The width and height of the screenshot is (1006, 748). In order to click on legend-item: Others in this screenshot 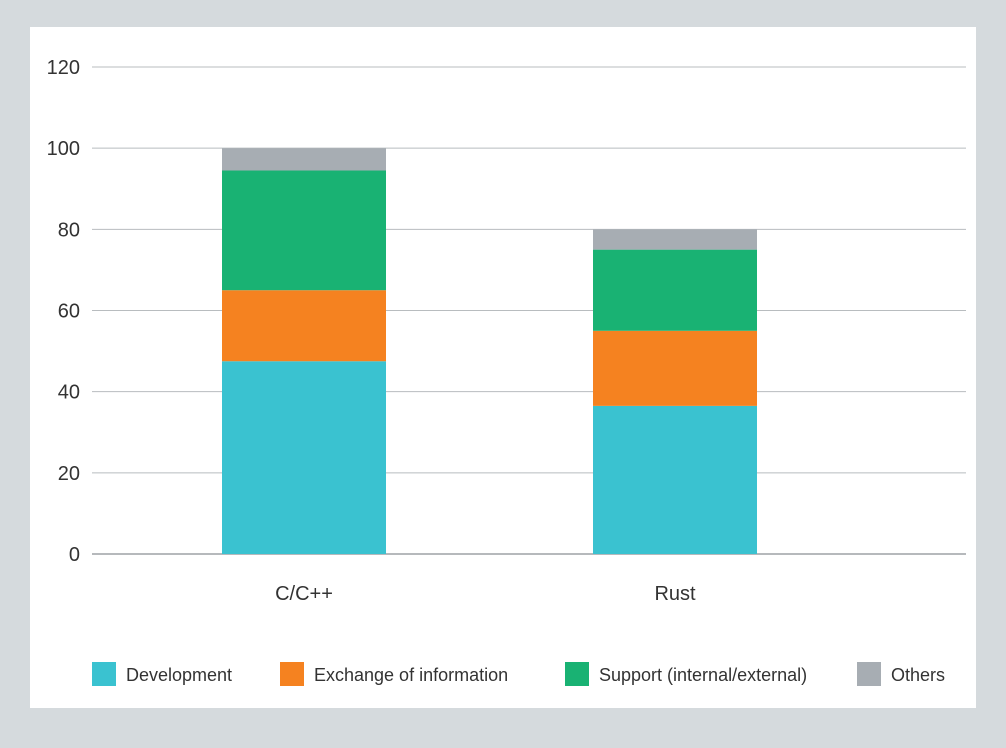, I will do `click(901, 674)`.